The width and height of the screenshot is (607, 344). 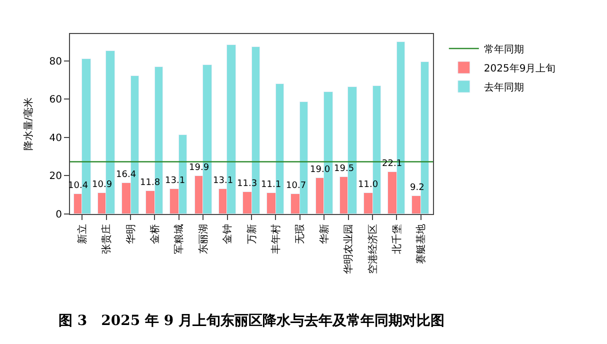 I want to click on x-tick-label: 丰年村, so click(x=276, y=239).